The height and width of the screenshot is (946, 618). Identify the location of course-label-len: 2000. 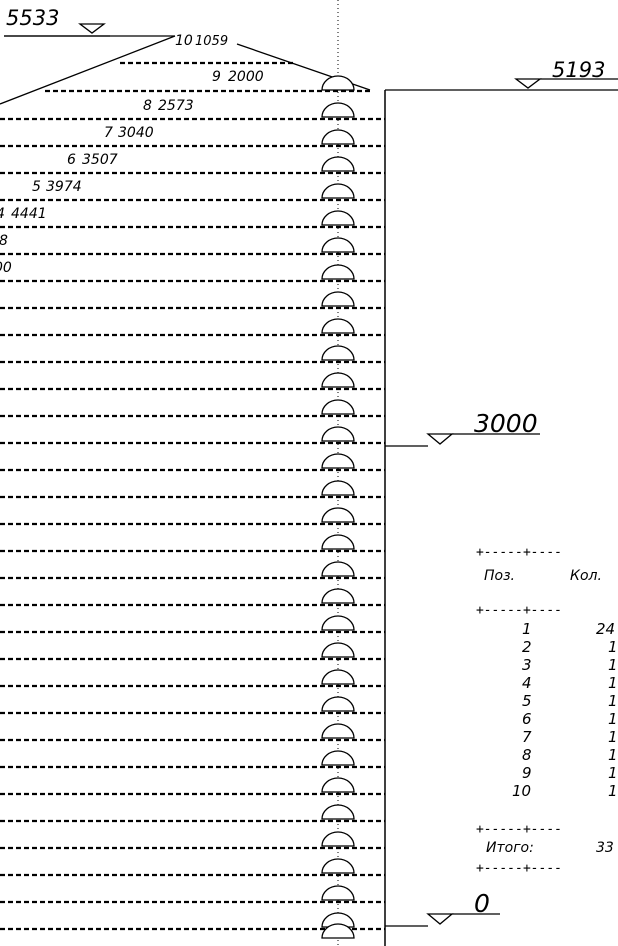
(246, 77).